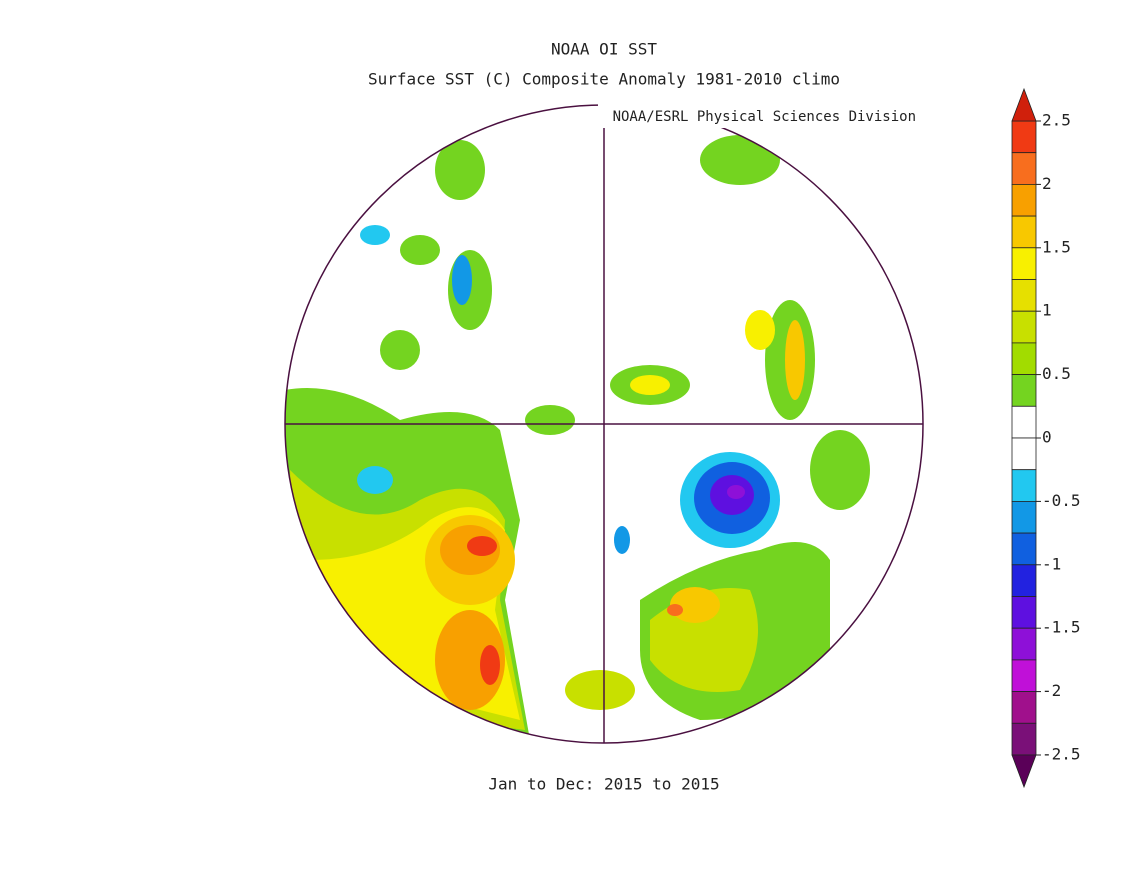 This screenshot has width=1130, height=874. Describe the element at coordinates (1056, 120) in the screenshot. I see `colorbar-tick-label: 2.5` at that location.